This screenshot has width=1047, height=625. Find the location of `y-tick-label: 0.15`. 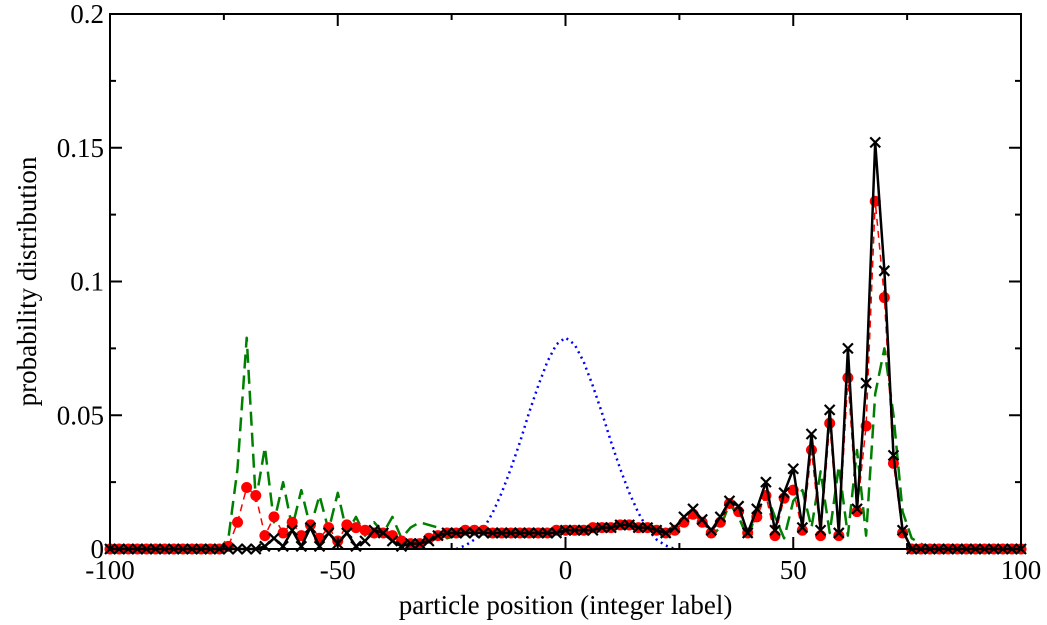

y-tick-label: 0.15 is located at coordinates (80, 148).